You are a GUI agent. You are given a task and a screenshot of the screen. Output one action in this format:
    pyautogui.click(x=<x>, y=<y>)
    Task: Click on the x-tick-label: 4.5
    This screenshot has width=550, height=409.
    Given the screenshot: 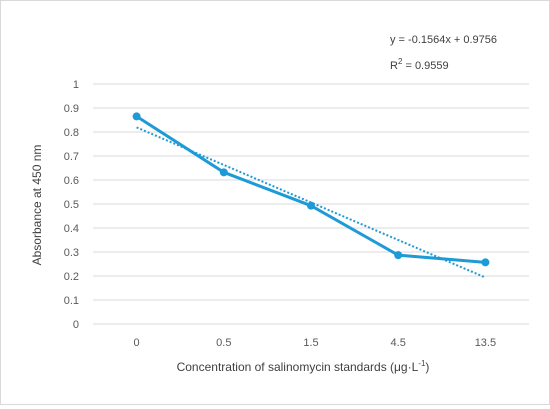 What is the action you would take?
    pyautogui.click(x=398, y=343)
    